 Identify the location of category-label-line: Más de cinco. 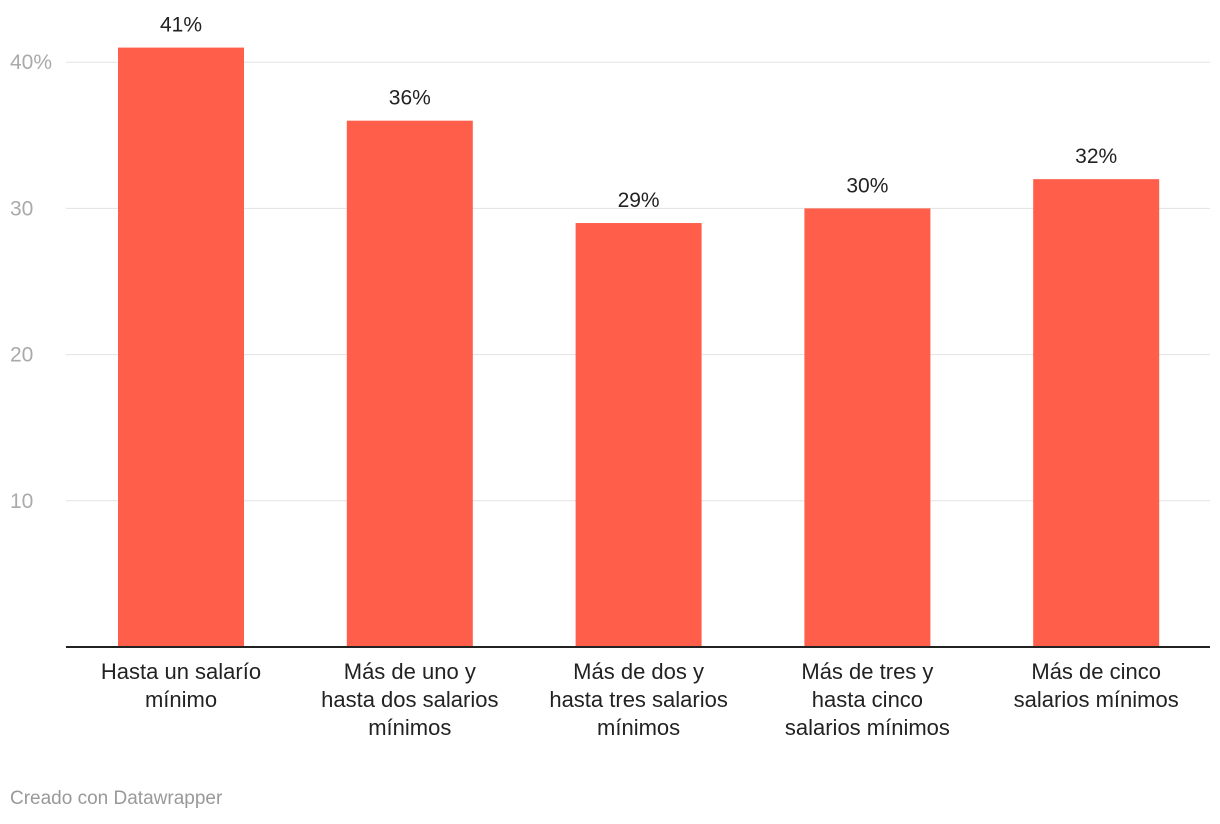
(1096, 671).